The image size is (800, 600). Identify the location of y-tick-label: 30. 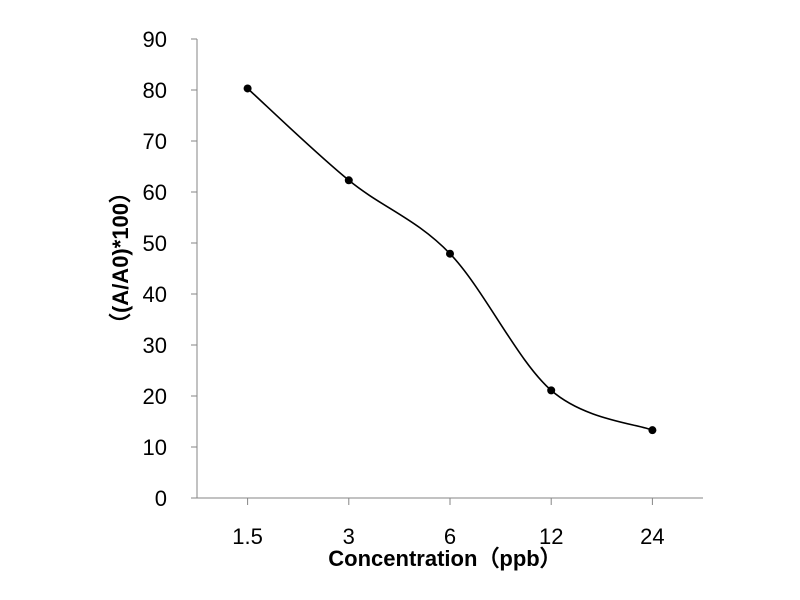
(155, 345).